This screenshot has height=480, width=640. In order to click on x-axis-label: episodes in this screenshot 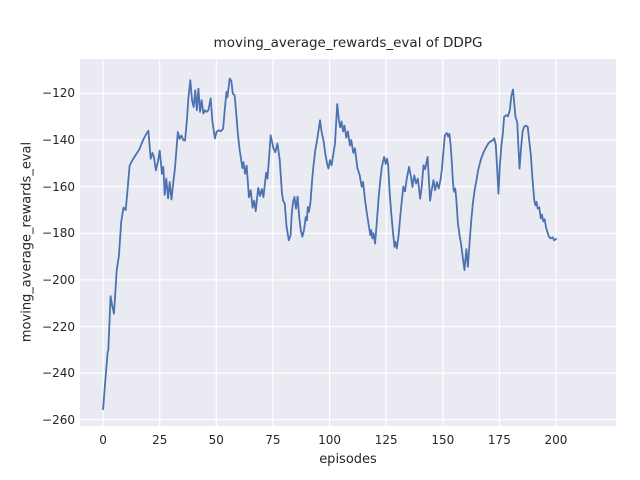, I will do `click(348, 459)`.